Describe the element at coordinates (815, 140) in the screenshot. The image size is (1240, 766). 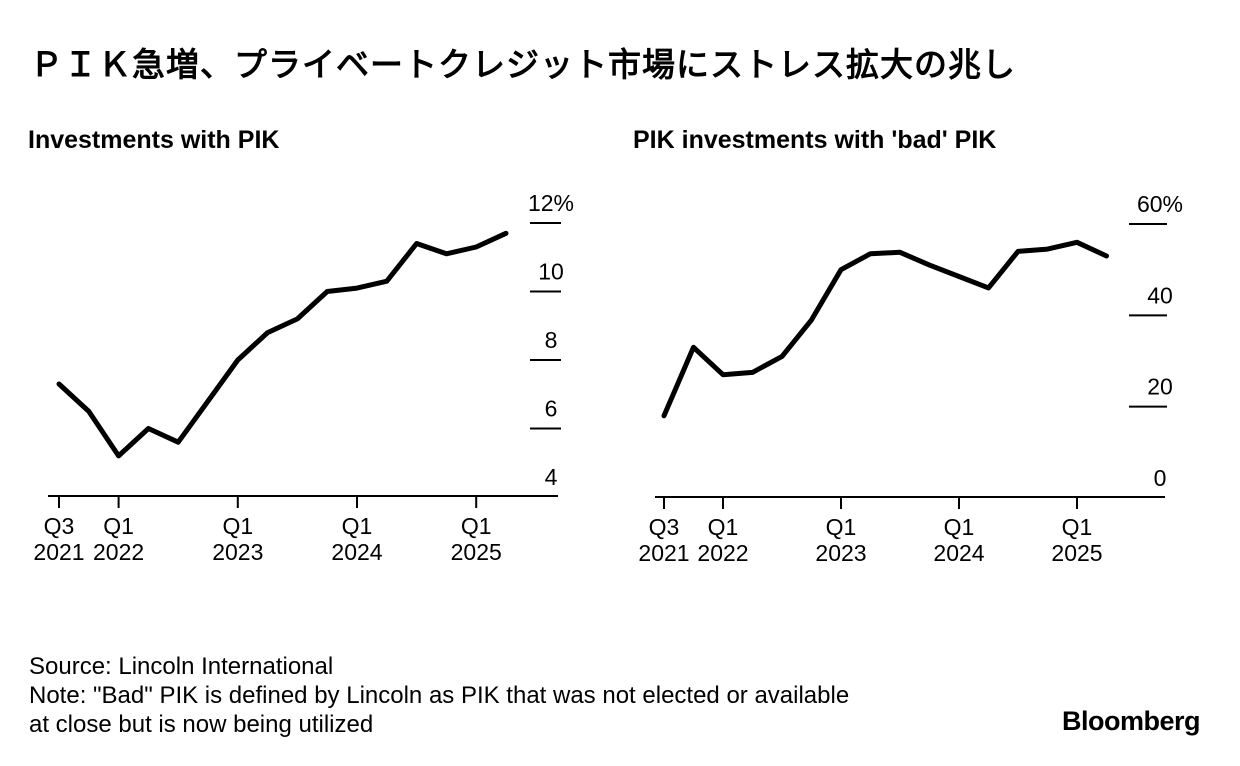
I see `chart-title-right: PIK investments with 'bad' PIK` at that location.